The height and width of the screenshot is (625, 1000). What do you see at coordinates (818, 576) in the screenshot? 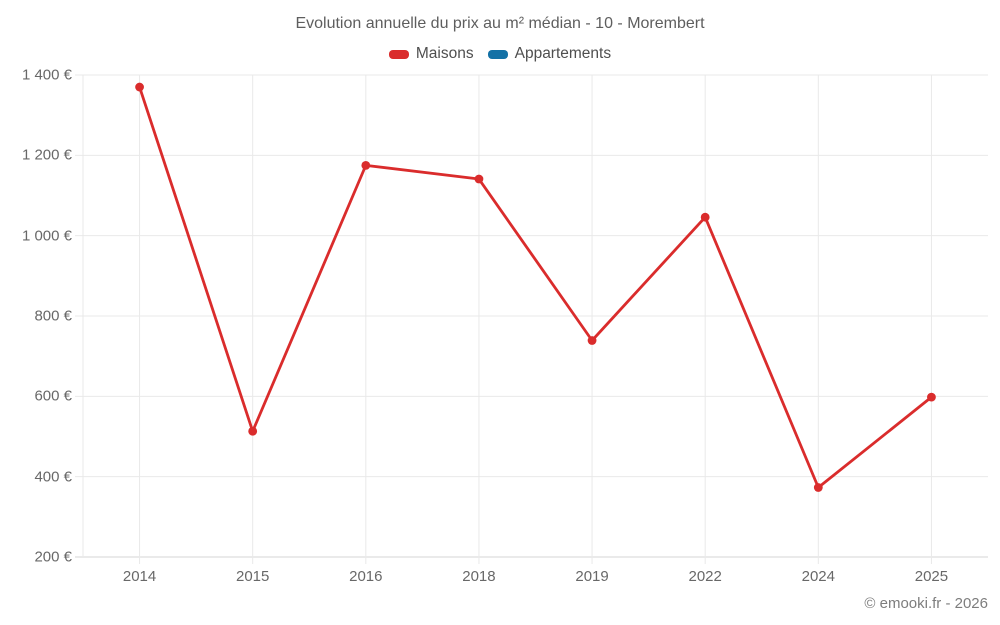
I see `x-axis-tick-label: 2024` at bounding box center [818, 576].